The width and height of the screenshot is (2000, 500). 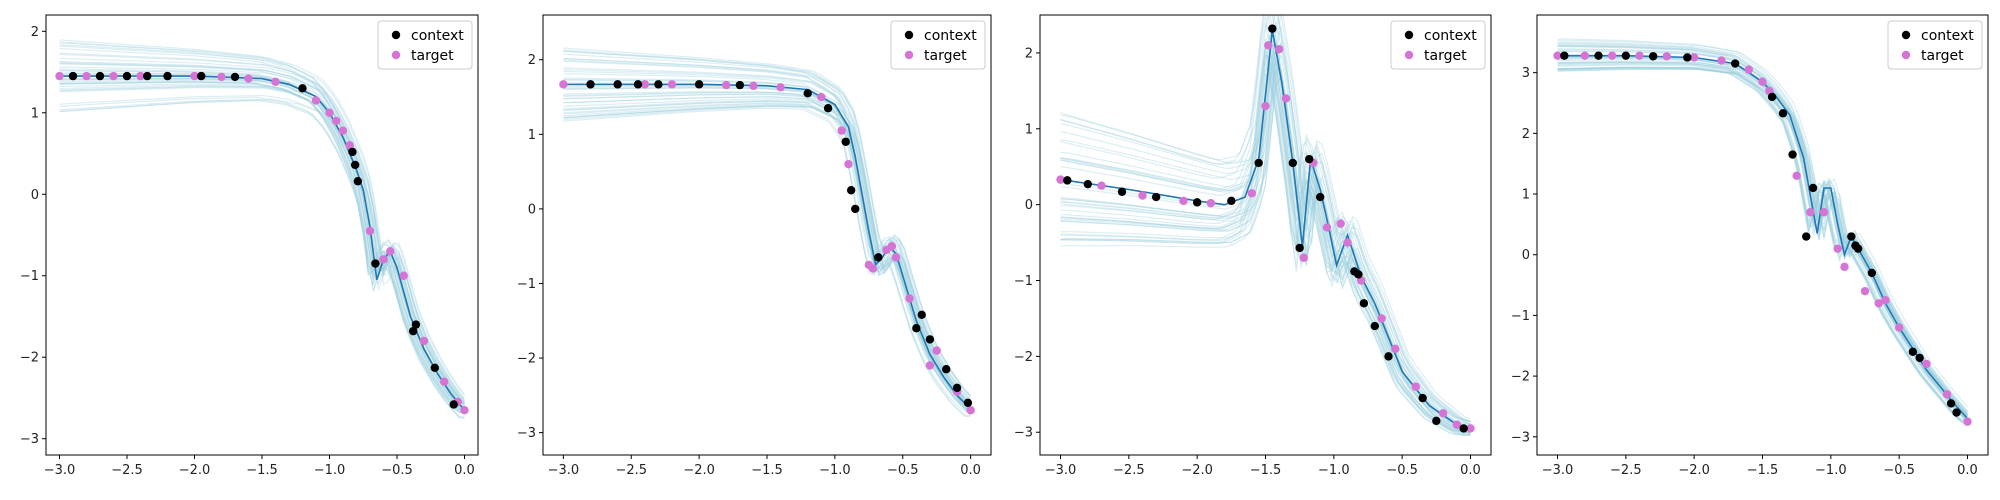 I want to click on y-tick-label: 0, so click(x=35, y=195).